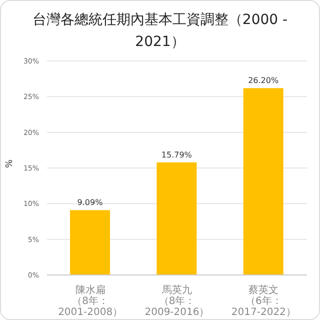 Image resolution: width=320 pixels, height=320 pixels. I want to click on data-label: 9.09%, so click(90, 203).